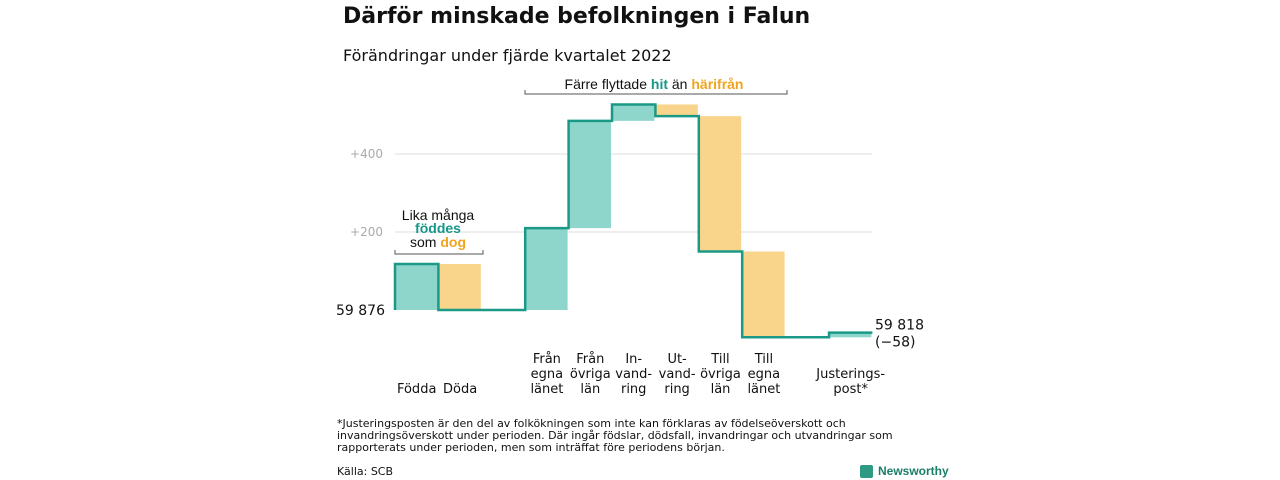  Describe the element at coordinates (899, 326) in the screenshot. I see `end-value-label: 59 818` at that location.